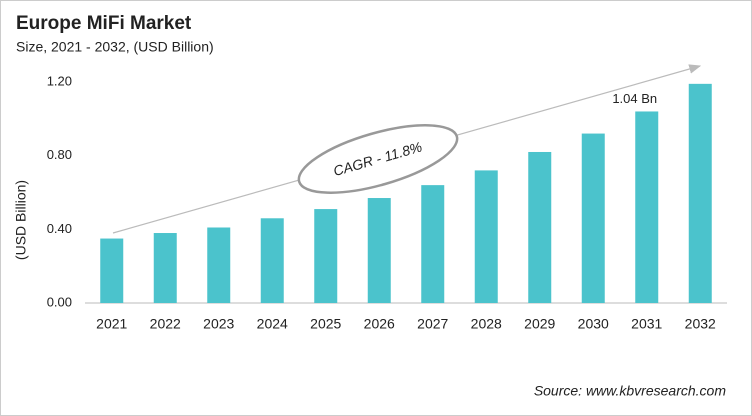 The image size is (752, 416). Describe the element at coordinates (634, 98) in the screenshot. I see `data-label: 1.04 Bn` at that location.